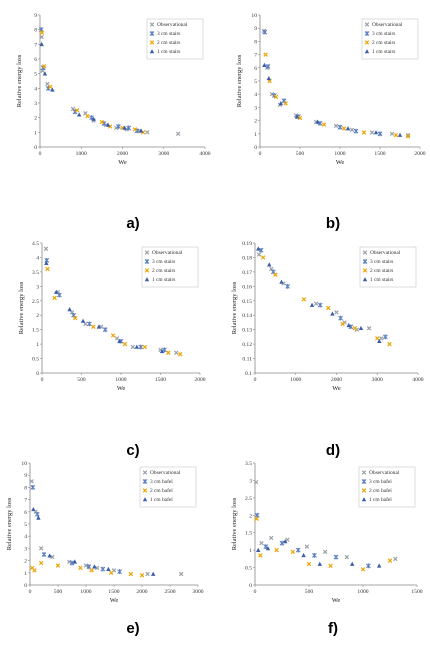 This screenshot has width=430, height=650. What do you see at coordinates (247, 345) in the screenshot?
I see `y-tick-label: 0.12` at bounding box center [247, 345].